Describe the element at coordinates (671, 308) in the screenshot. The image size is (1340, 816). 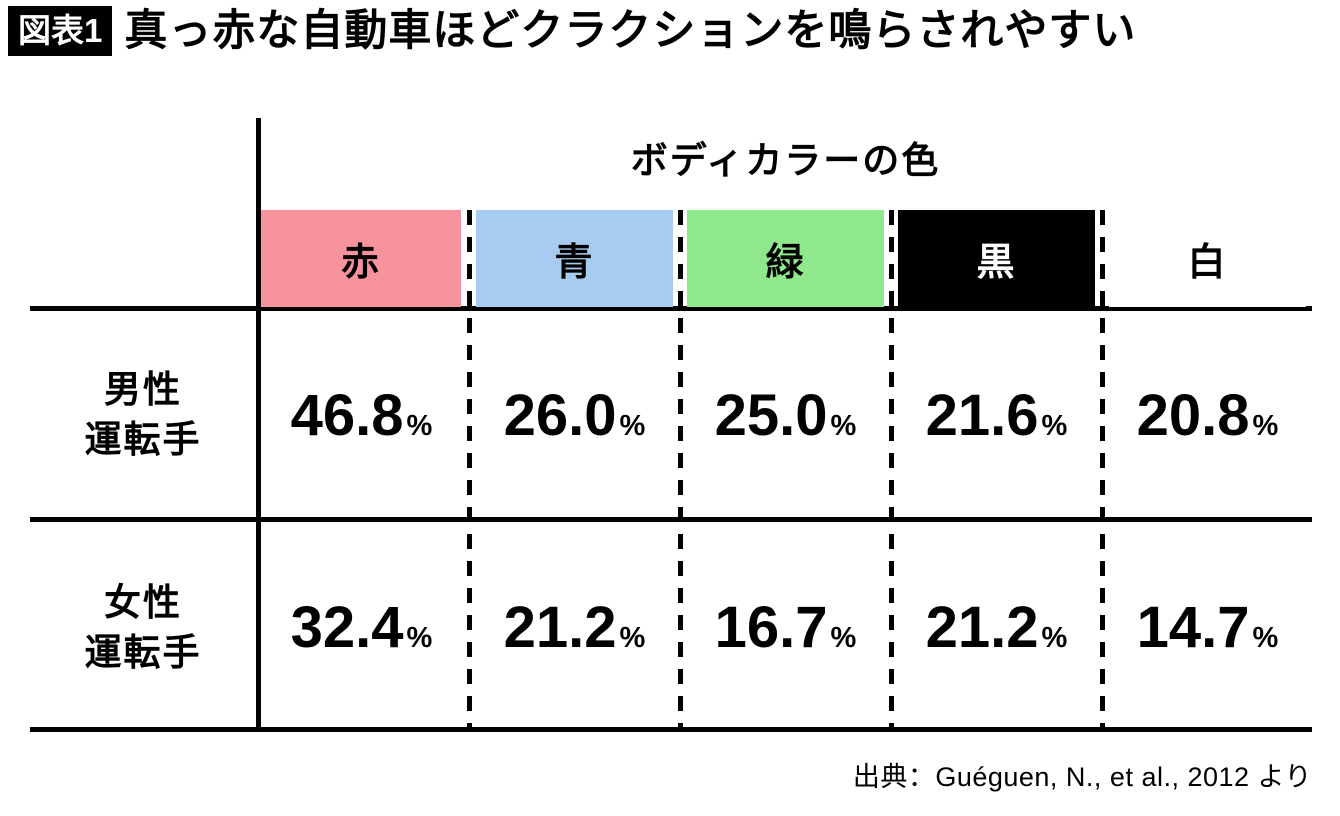
I see `table-header-rule` at that location.